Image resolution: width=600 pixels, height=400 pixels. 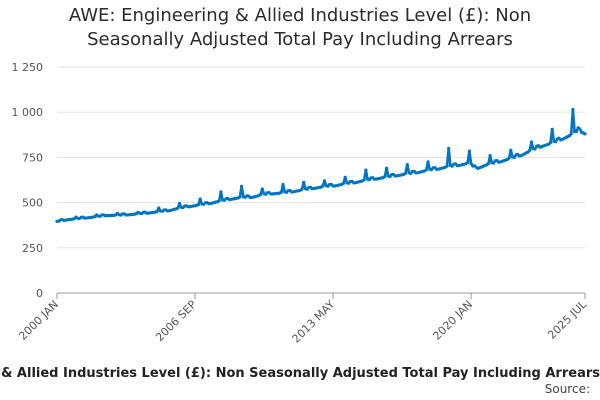 What do you see at coordinates (28, 112) in the screenshot?
I see `y-tick-label: 1 000` at bounding box center [28, 112].